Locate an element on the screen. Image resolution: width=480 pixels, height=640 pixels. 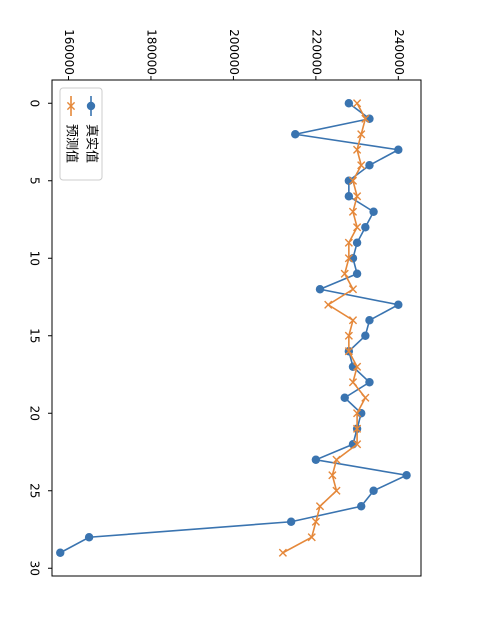
legend-1-marker is located at coordinates (71, 106).